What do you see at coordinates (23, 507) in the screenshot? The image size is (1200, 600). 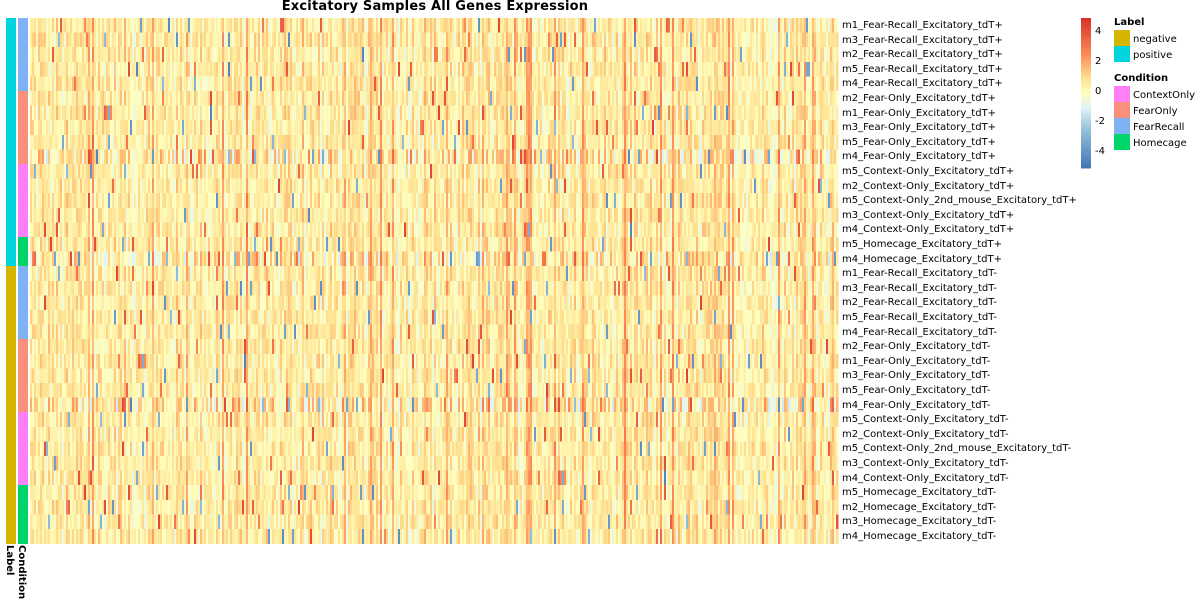 I see `annotation-condition-cell` at bounding box center [23, 507].